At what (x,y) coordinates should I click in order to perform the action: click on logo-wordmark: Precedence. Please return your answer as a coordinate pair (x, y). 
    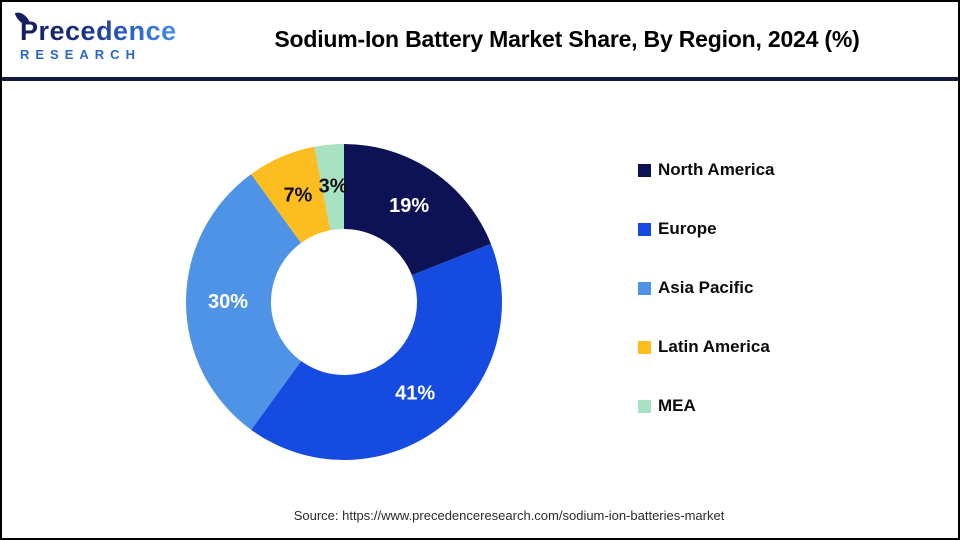
    Looking at the image, I should click on (98, 31).